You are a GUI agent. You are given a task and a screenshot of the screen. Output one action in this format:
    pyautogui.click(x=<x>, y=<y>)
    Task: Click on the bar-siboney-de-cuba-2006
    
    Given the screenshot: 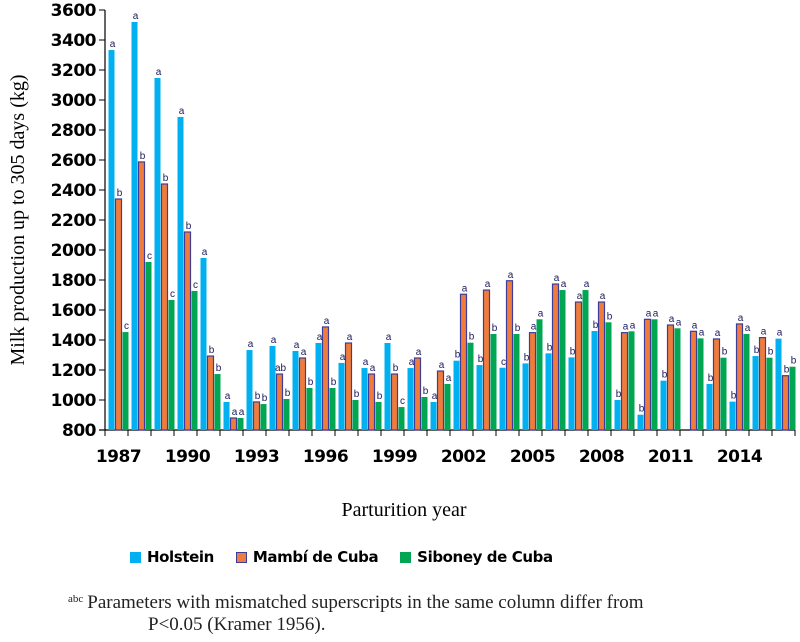 What is the action you would take?
    pyautogui.click(x=562, y=360)
    